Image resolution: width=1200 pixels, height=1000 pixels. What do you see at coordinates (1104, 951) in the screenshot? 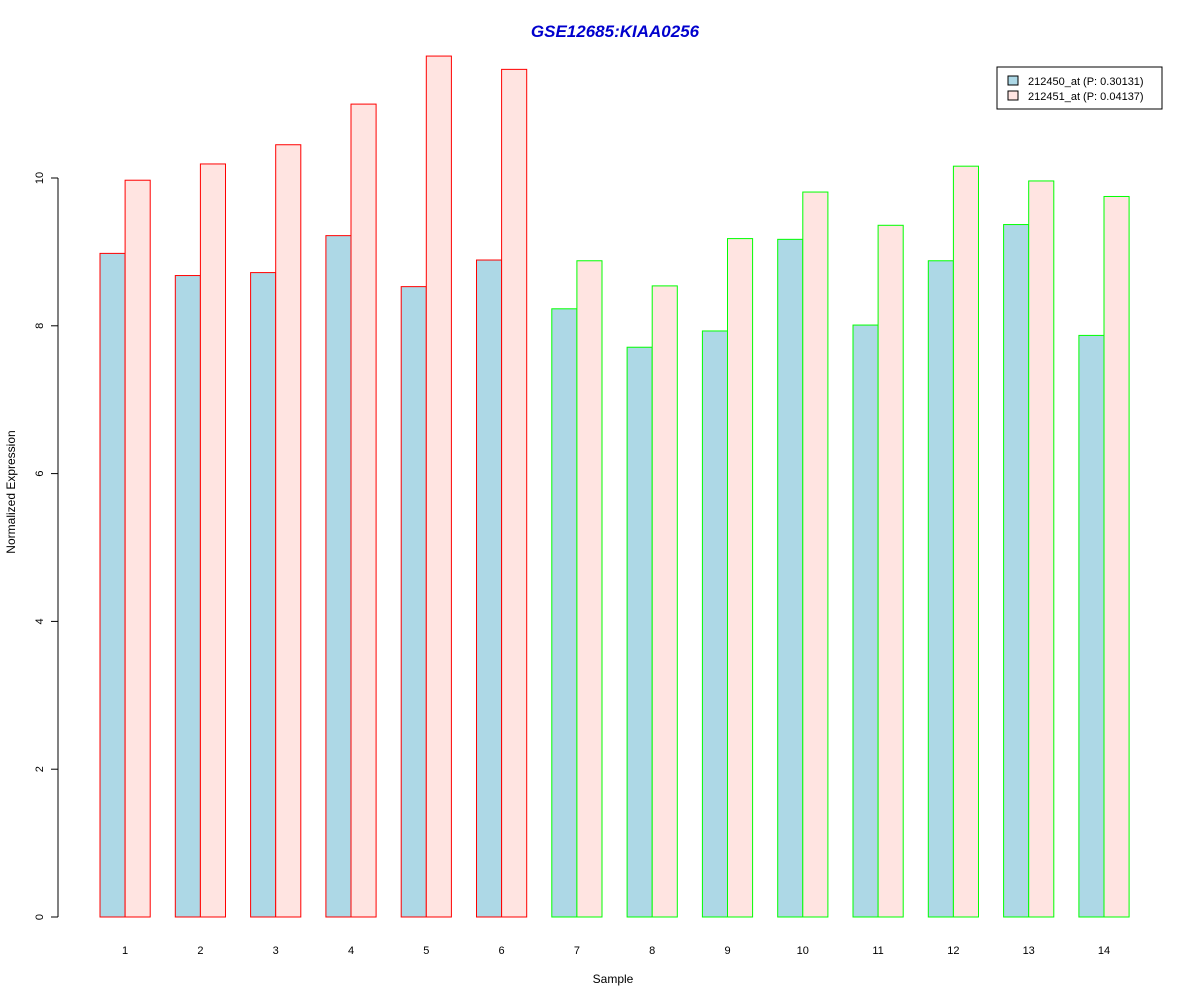
I see `x-tick-label: 14` at bounding box center [1104, 951].